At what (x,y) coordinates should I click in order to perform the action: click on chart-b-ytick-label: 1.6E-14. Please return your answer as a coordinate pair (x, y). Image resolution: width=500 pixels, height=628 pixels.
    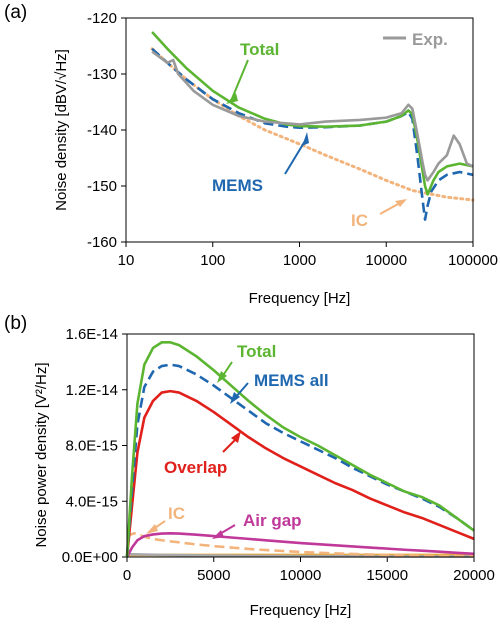
    Looking at the image, I should click on (91, 334).